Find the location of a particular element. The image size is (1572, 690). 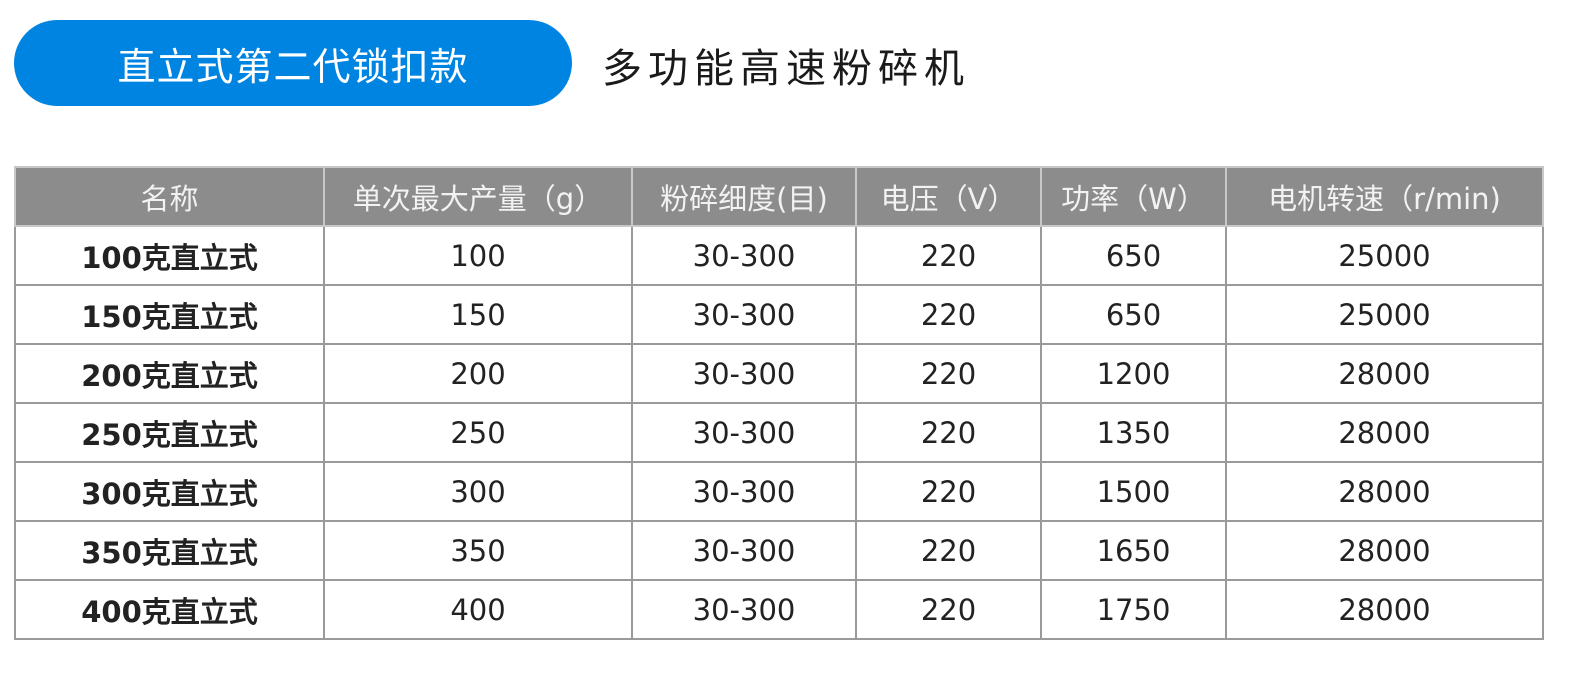

table-cell: 400 is located at coordinates (478, 609).